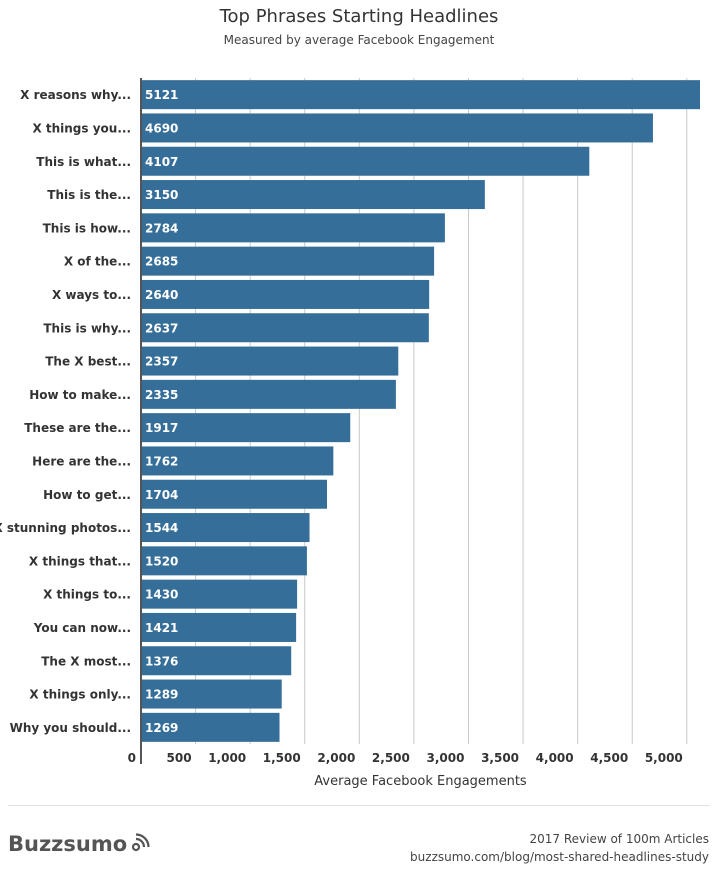  What do you see at coordinates (227, 758) in the screenshot?
I see `x-tick-label: 1,000` at bounding box center [227, 758].